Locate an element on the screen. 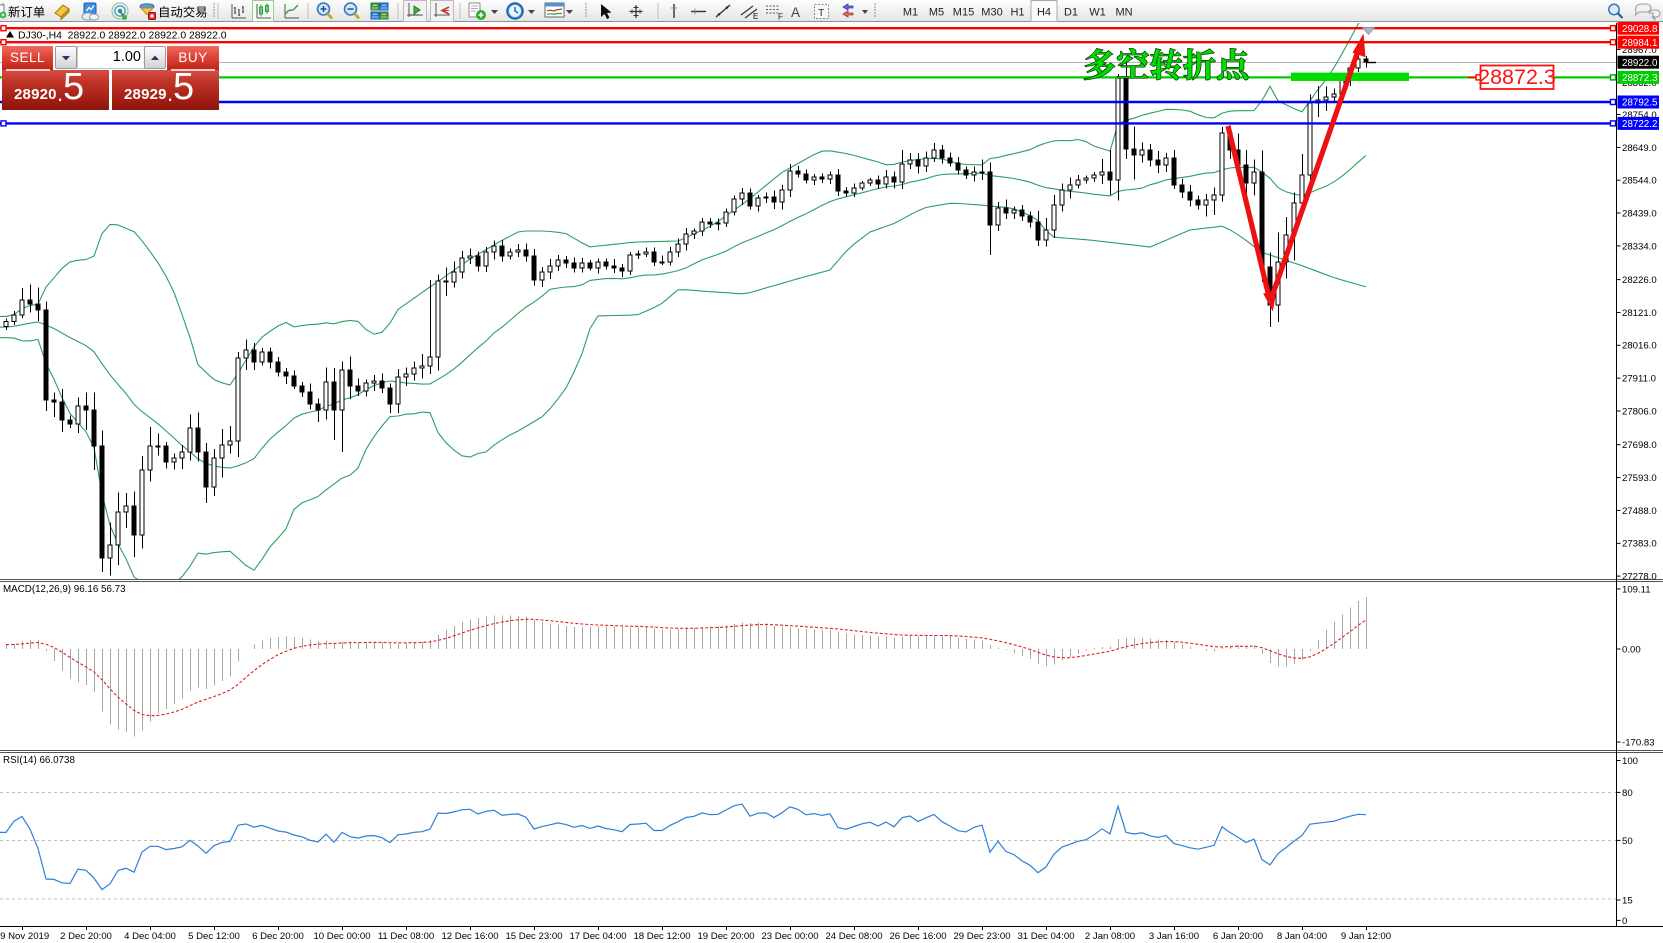 This screenshot has height=943, width=1663. svg-text: 18 Dec 12:00 is located at coordinates (661, 936).